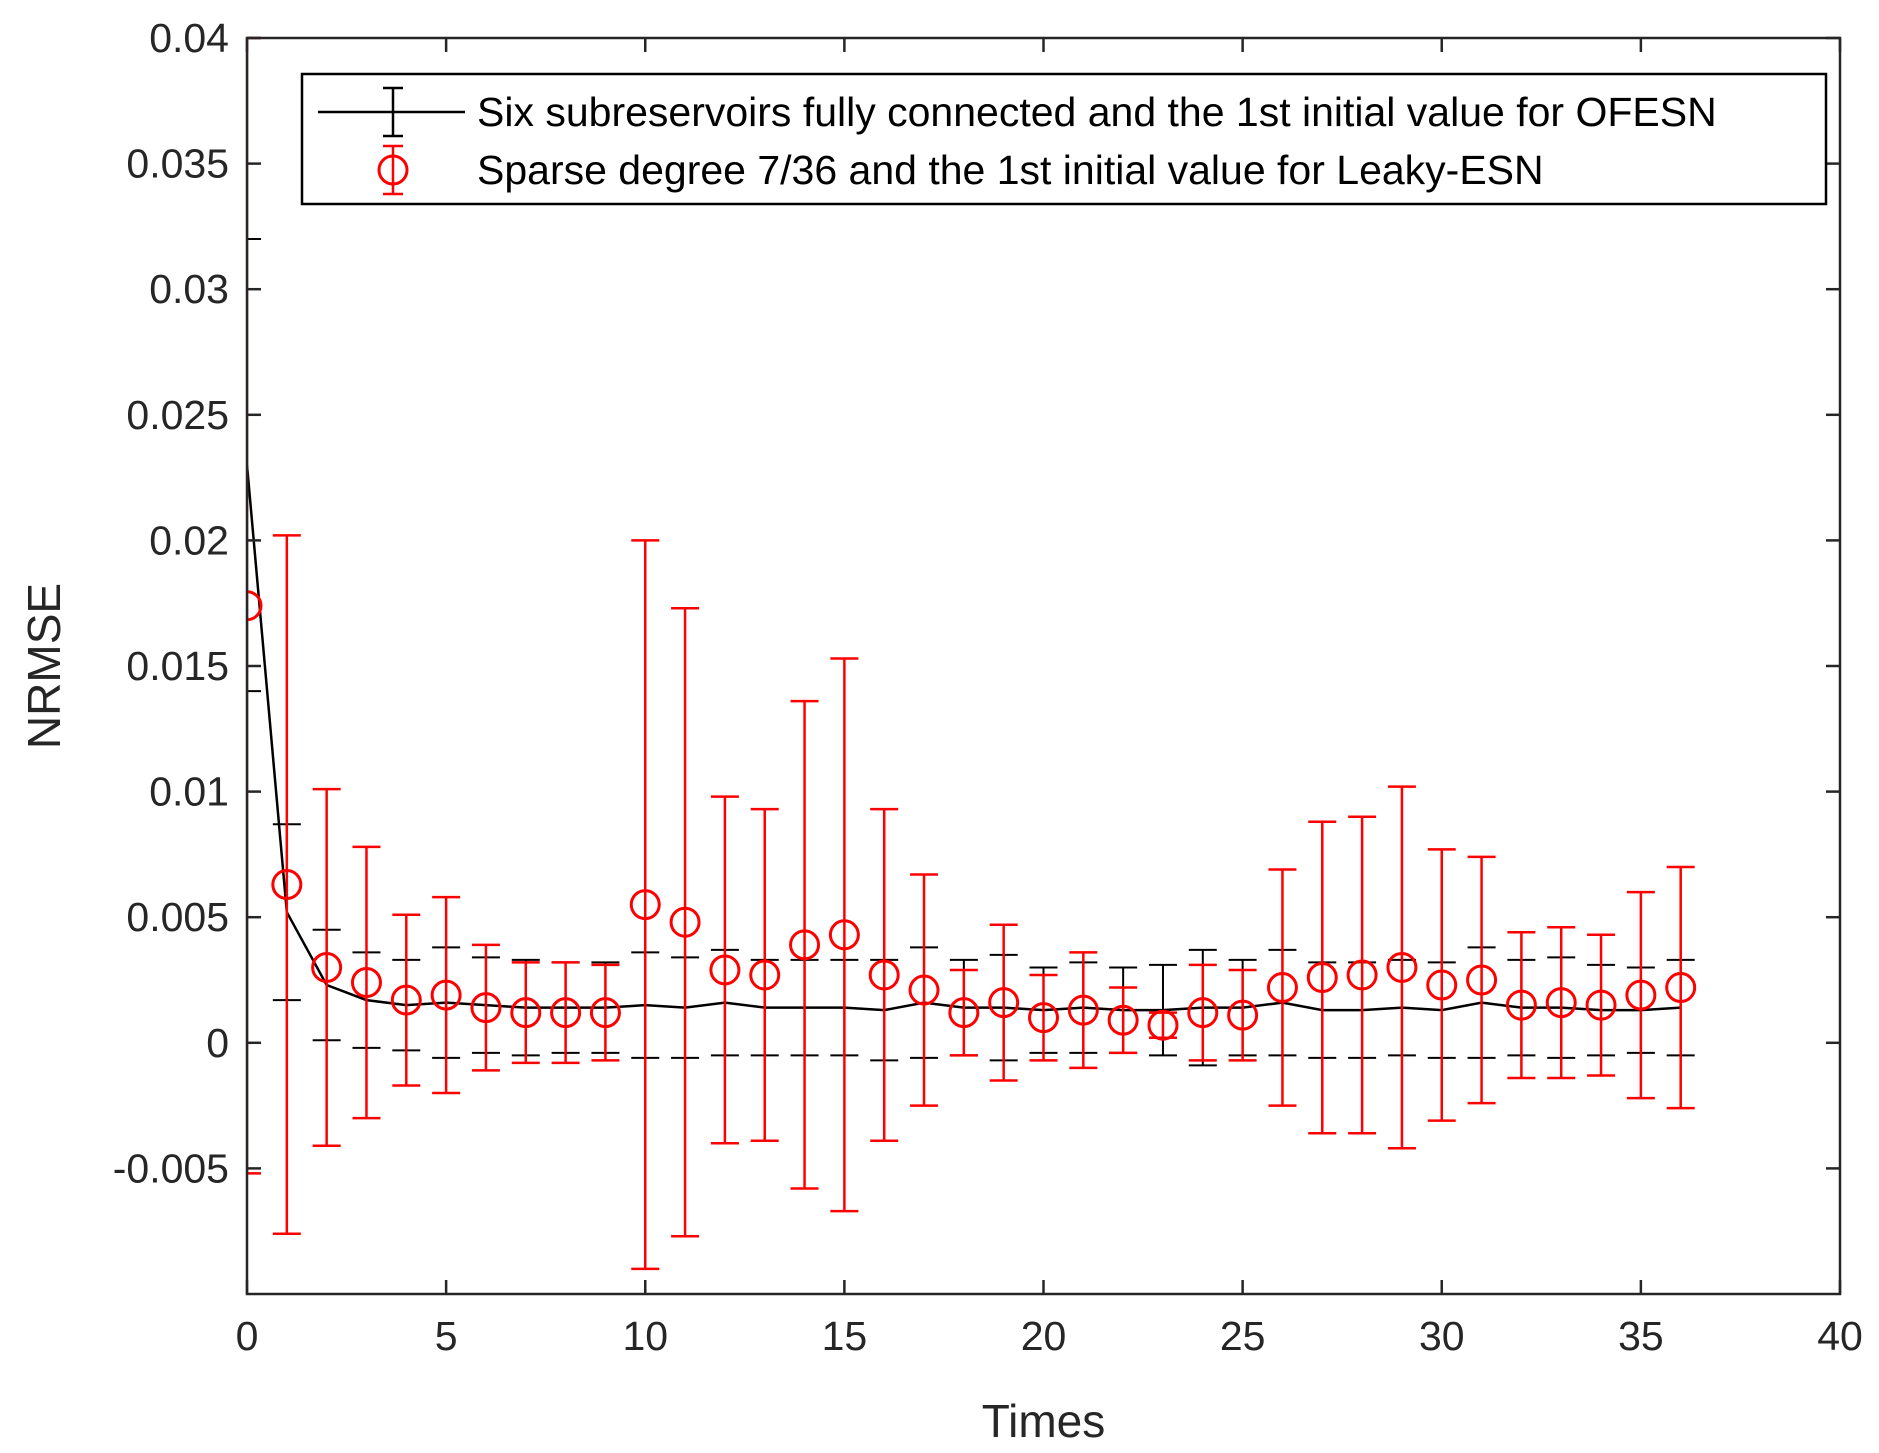 This screenshot has height=1453, width=1879. I want to click on x-tick-label: 15, so click(845, 1336).